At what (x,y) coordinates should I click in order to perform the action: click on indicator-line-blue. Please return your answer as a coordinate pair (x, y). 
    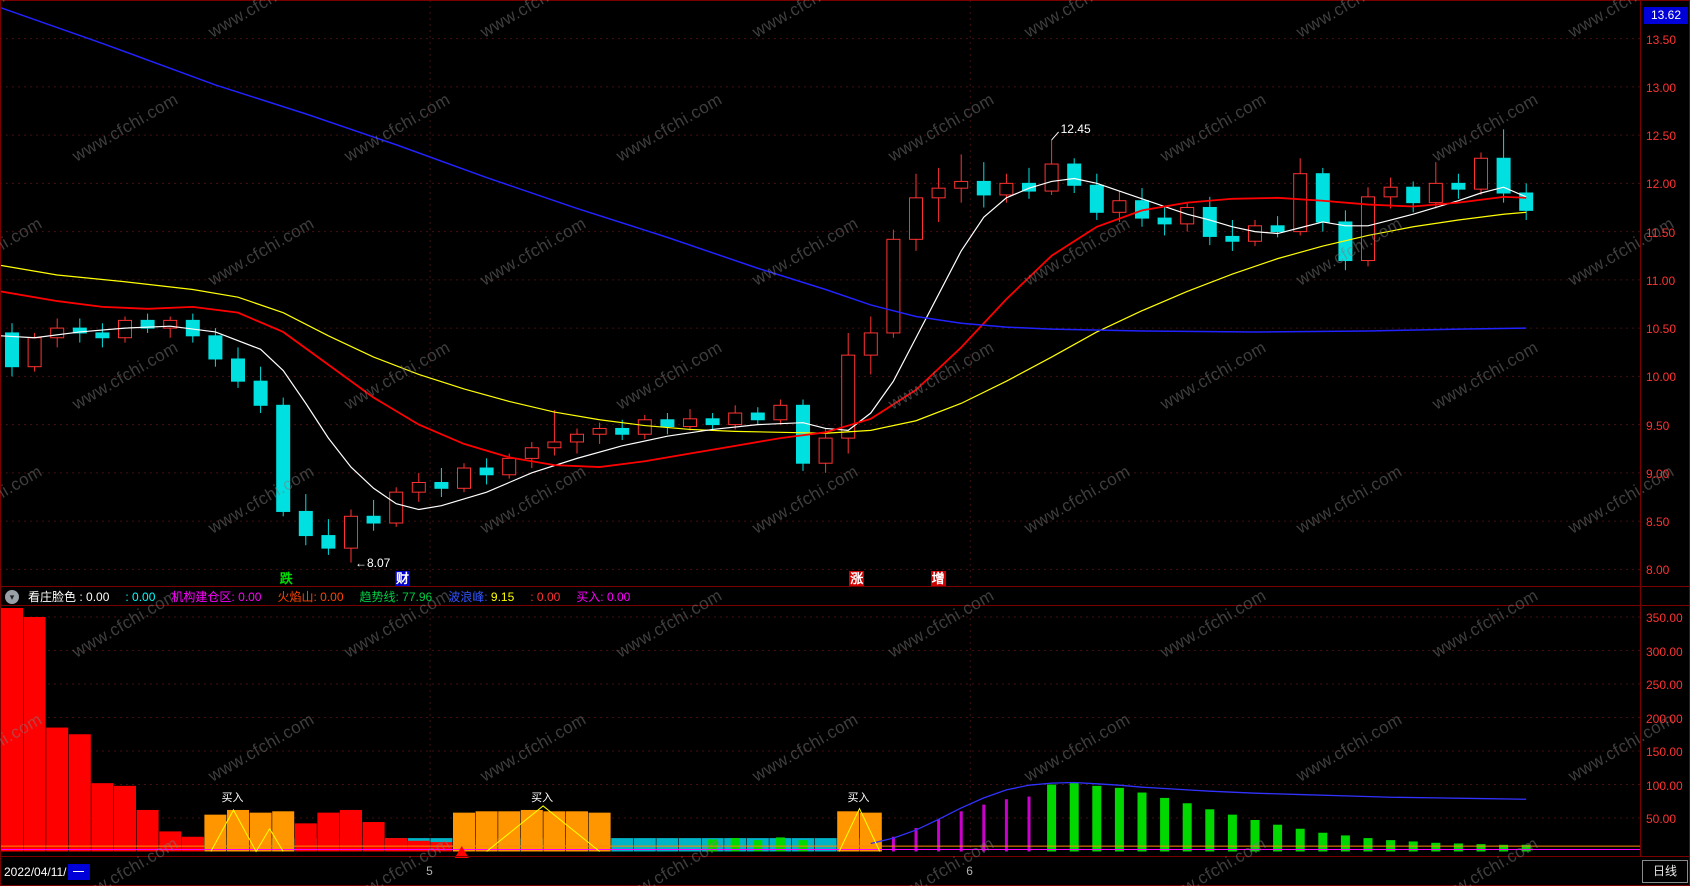
    Looking at the image, I should click on (1198, 813).